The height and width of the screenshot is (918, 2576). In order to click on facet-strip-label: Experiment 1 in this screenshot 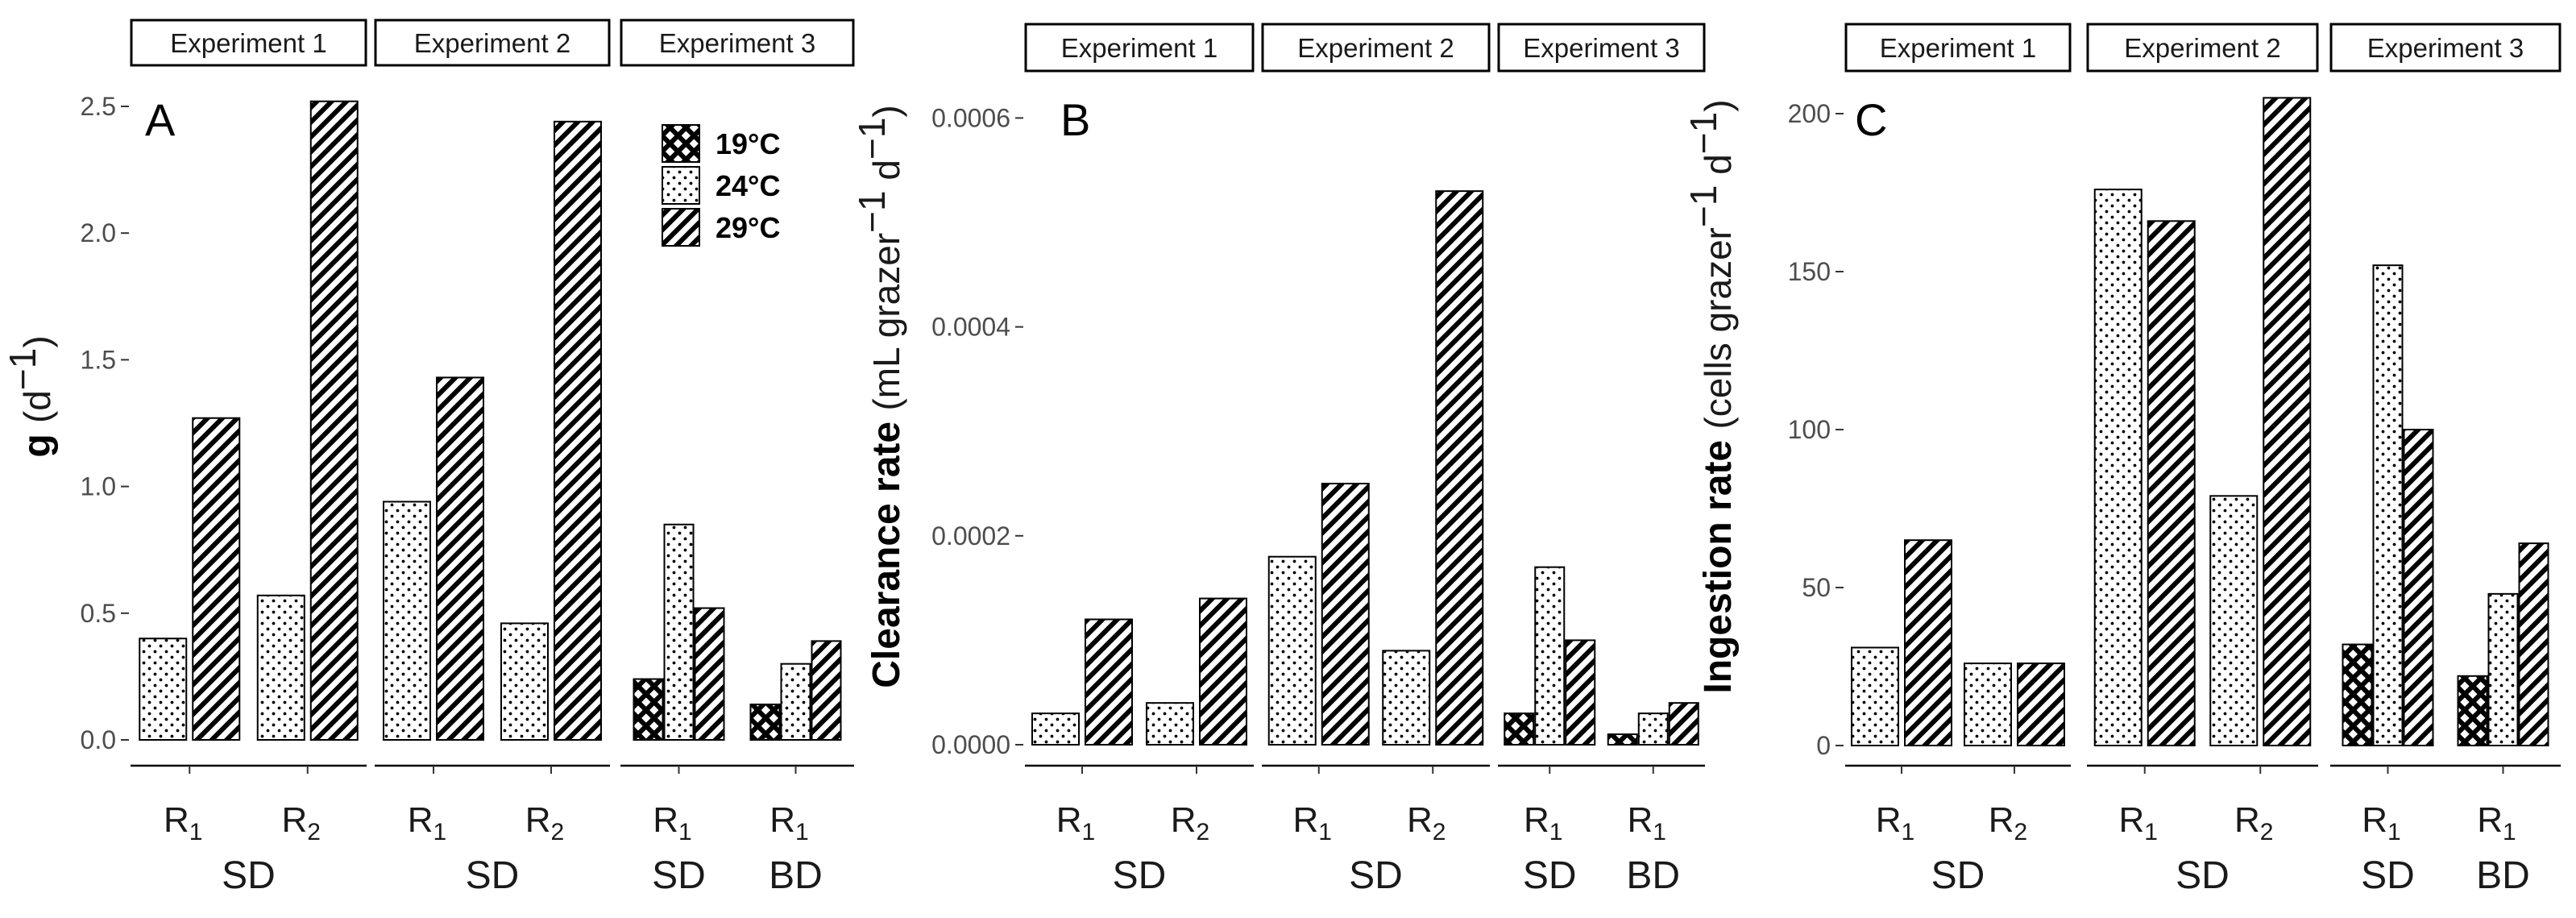, I will do `click(1958, 48)`.